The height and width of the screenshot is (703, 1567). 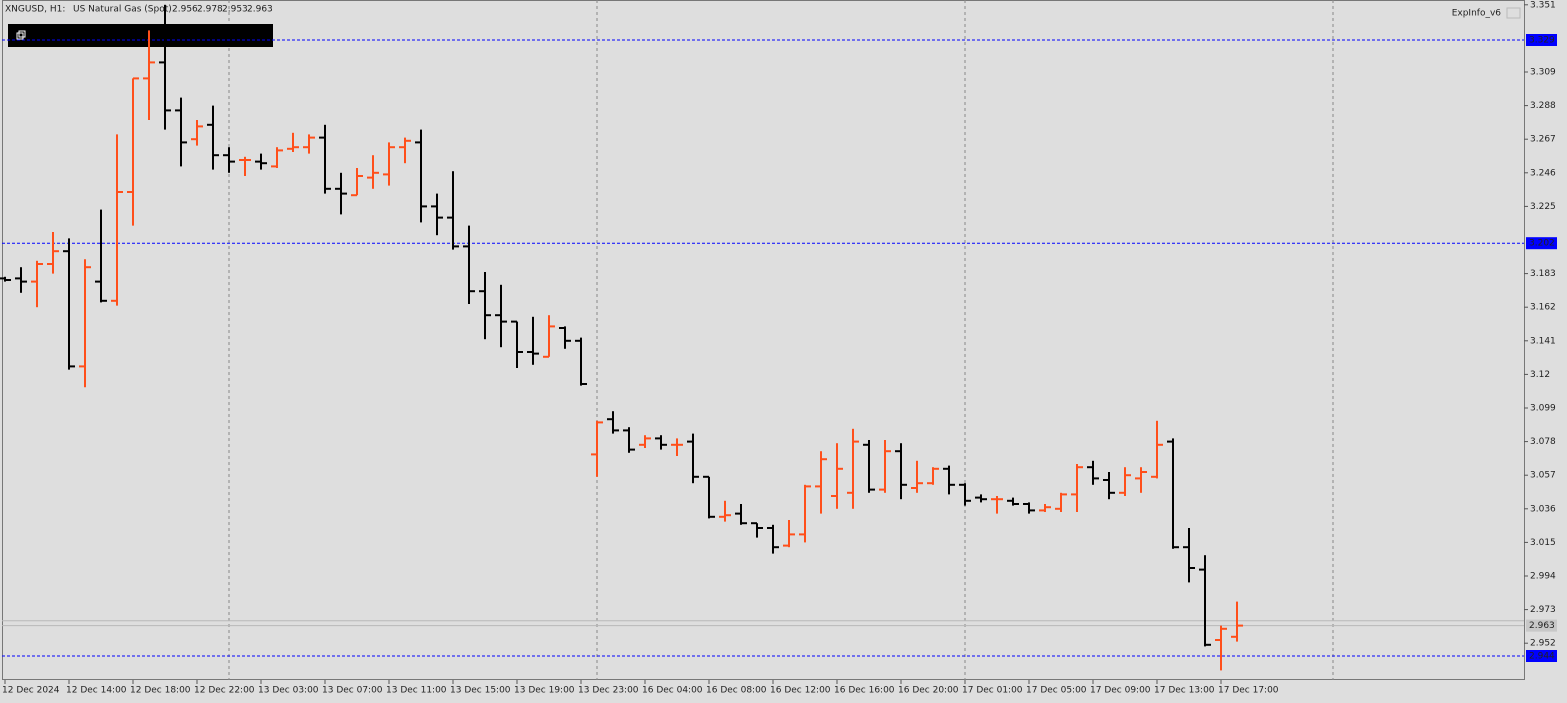 I want to click on x-tick-label: 12 Dec 14:00, so click(x=96, y=691).